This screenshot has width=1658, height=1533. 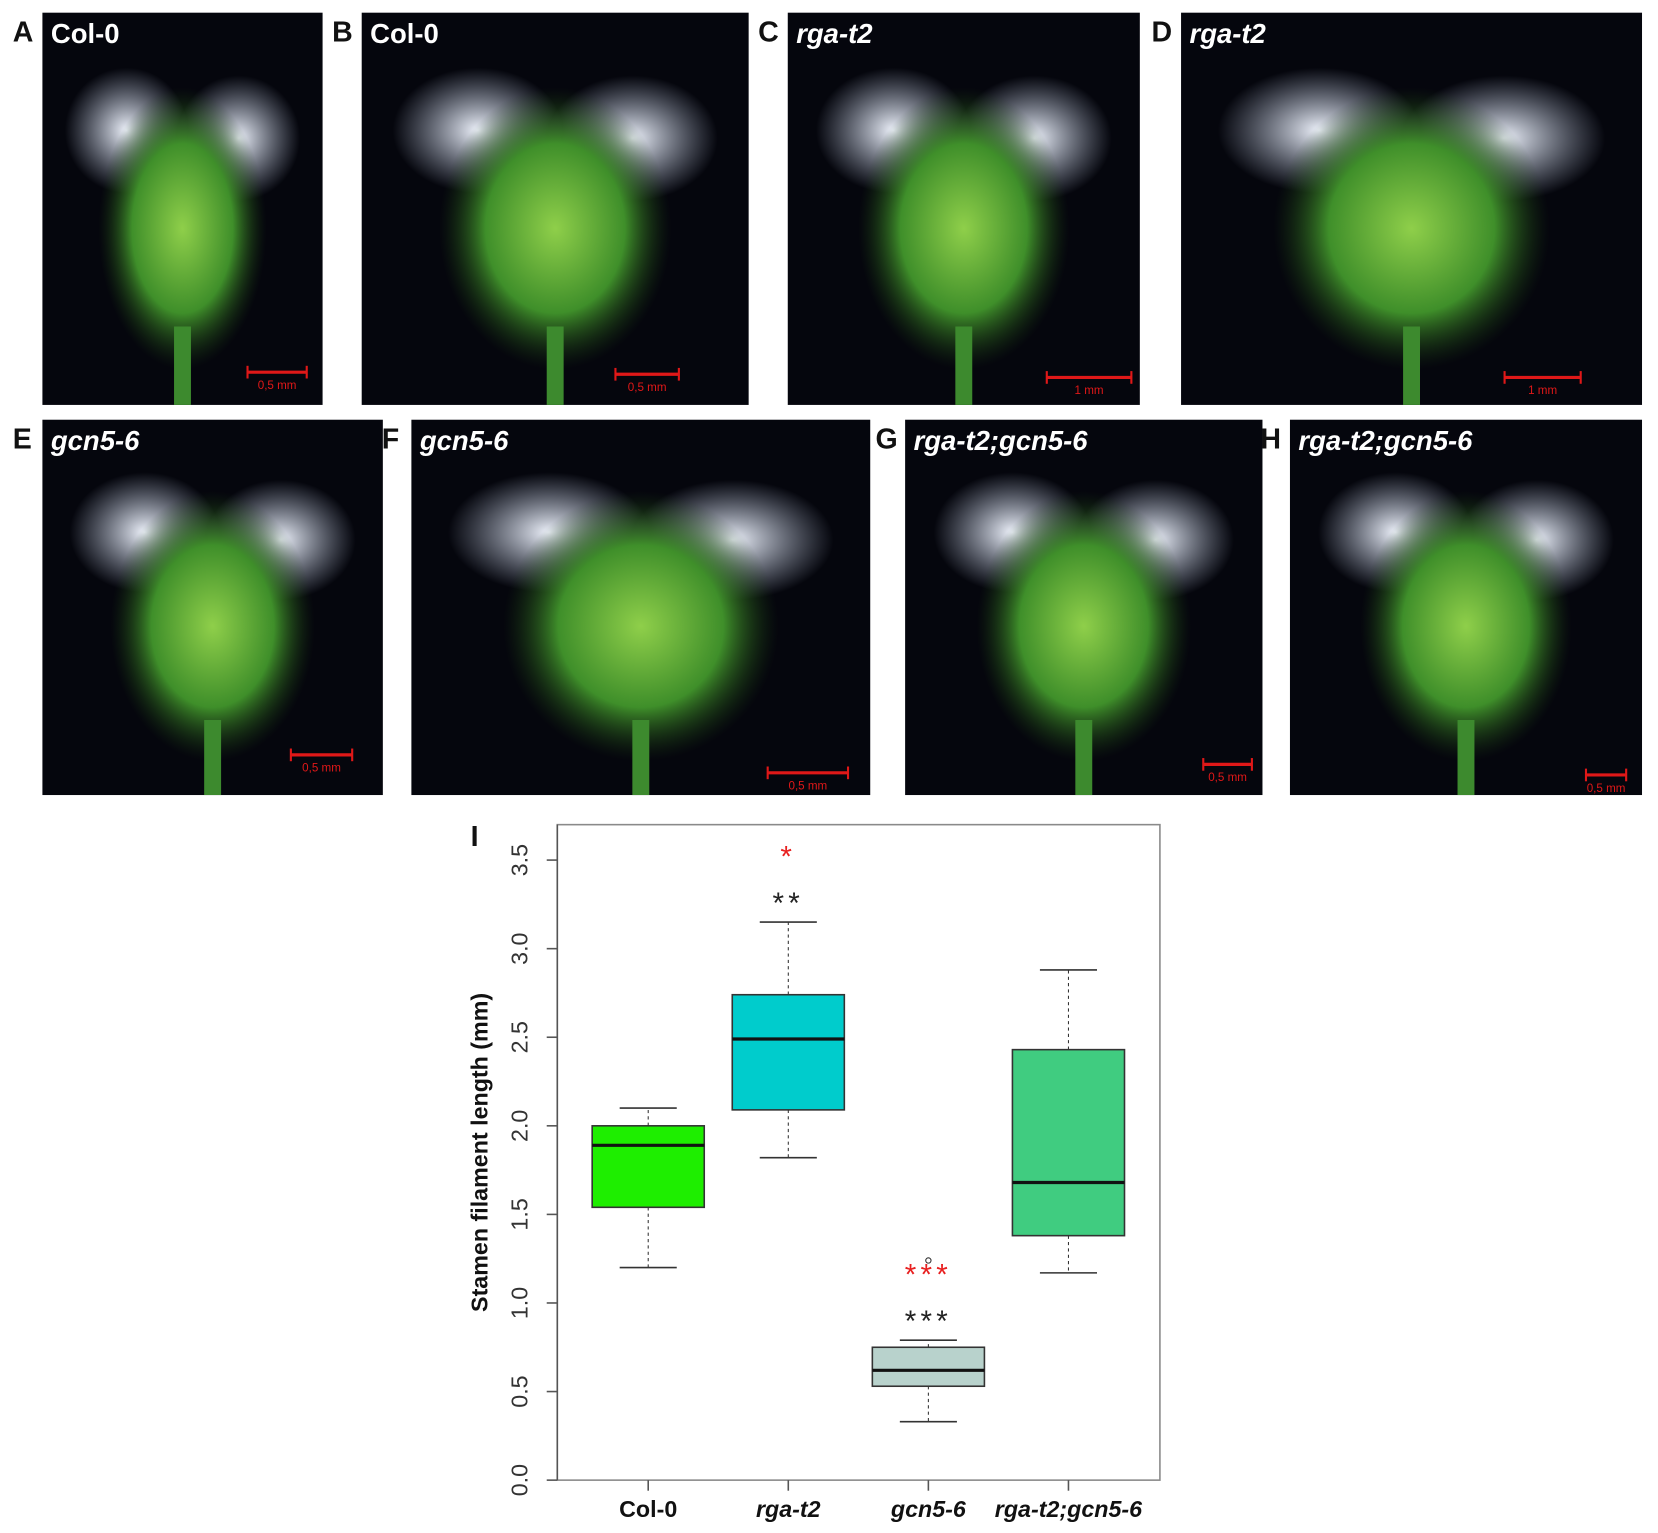 What do you see at coordinates (788, 1509) in the screenshot?
I see `x-tick-label: rga-t2` at bounding box center [788, 1509].